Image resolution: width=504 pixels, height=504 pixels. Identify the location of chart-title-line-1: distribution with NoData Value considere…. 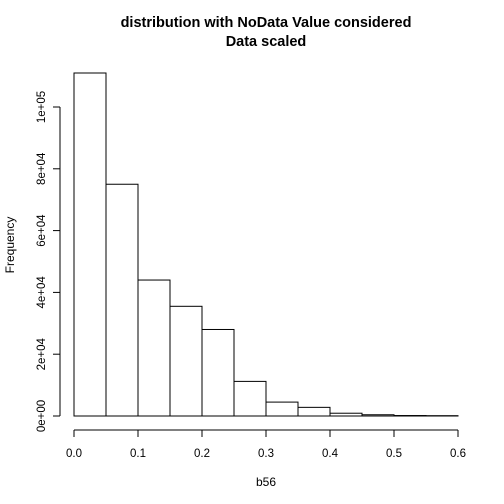
(266, 23).